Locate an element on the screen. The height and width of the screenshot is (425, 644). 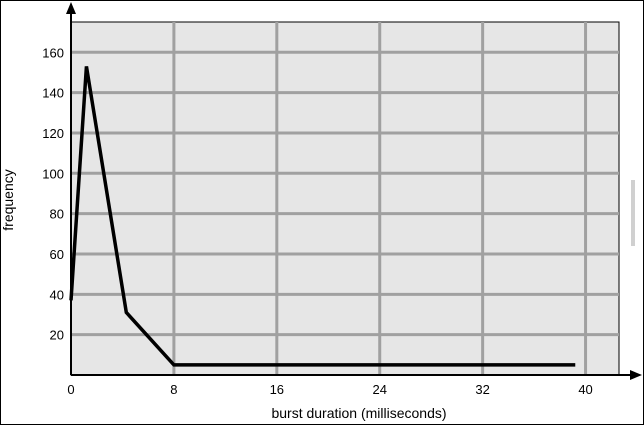
y-axis-label: frequency is located at coordinates (8, 199).